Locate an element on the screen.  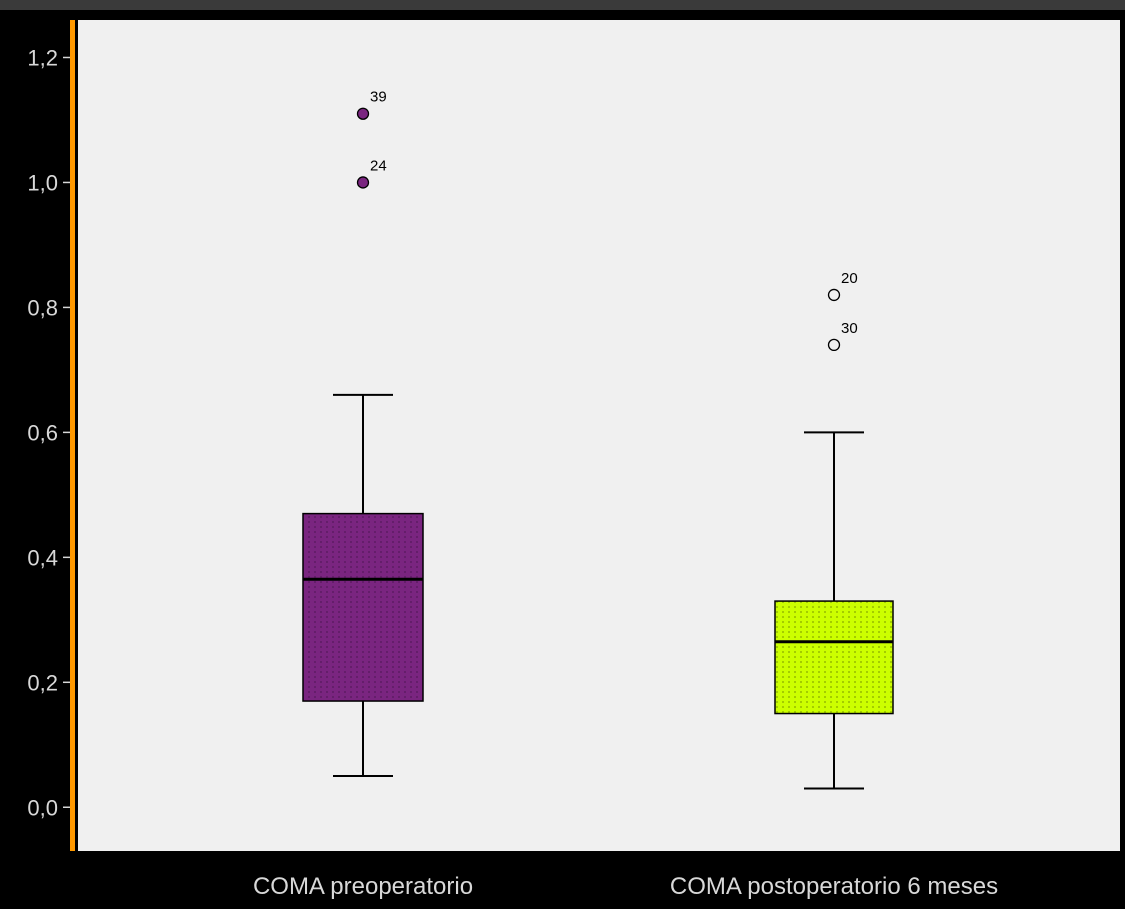
y-tick-label: 1,2 is located at coordinates (42, 57).